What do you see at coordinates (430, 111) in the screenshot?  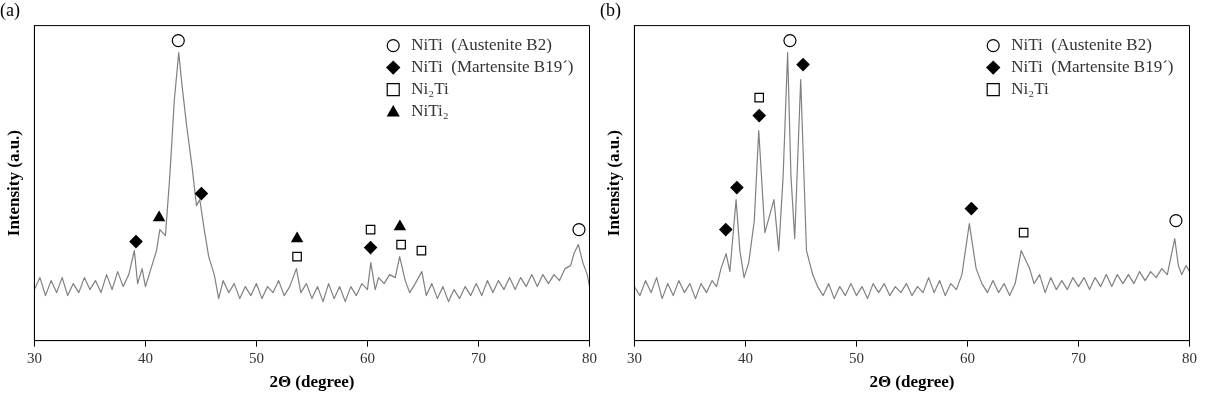 I see `legend-label: NiTi₂` at bounding box center [430, 111].